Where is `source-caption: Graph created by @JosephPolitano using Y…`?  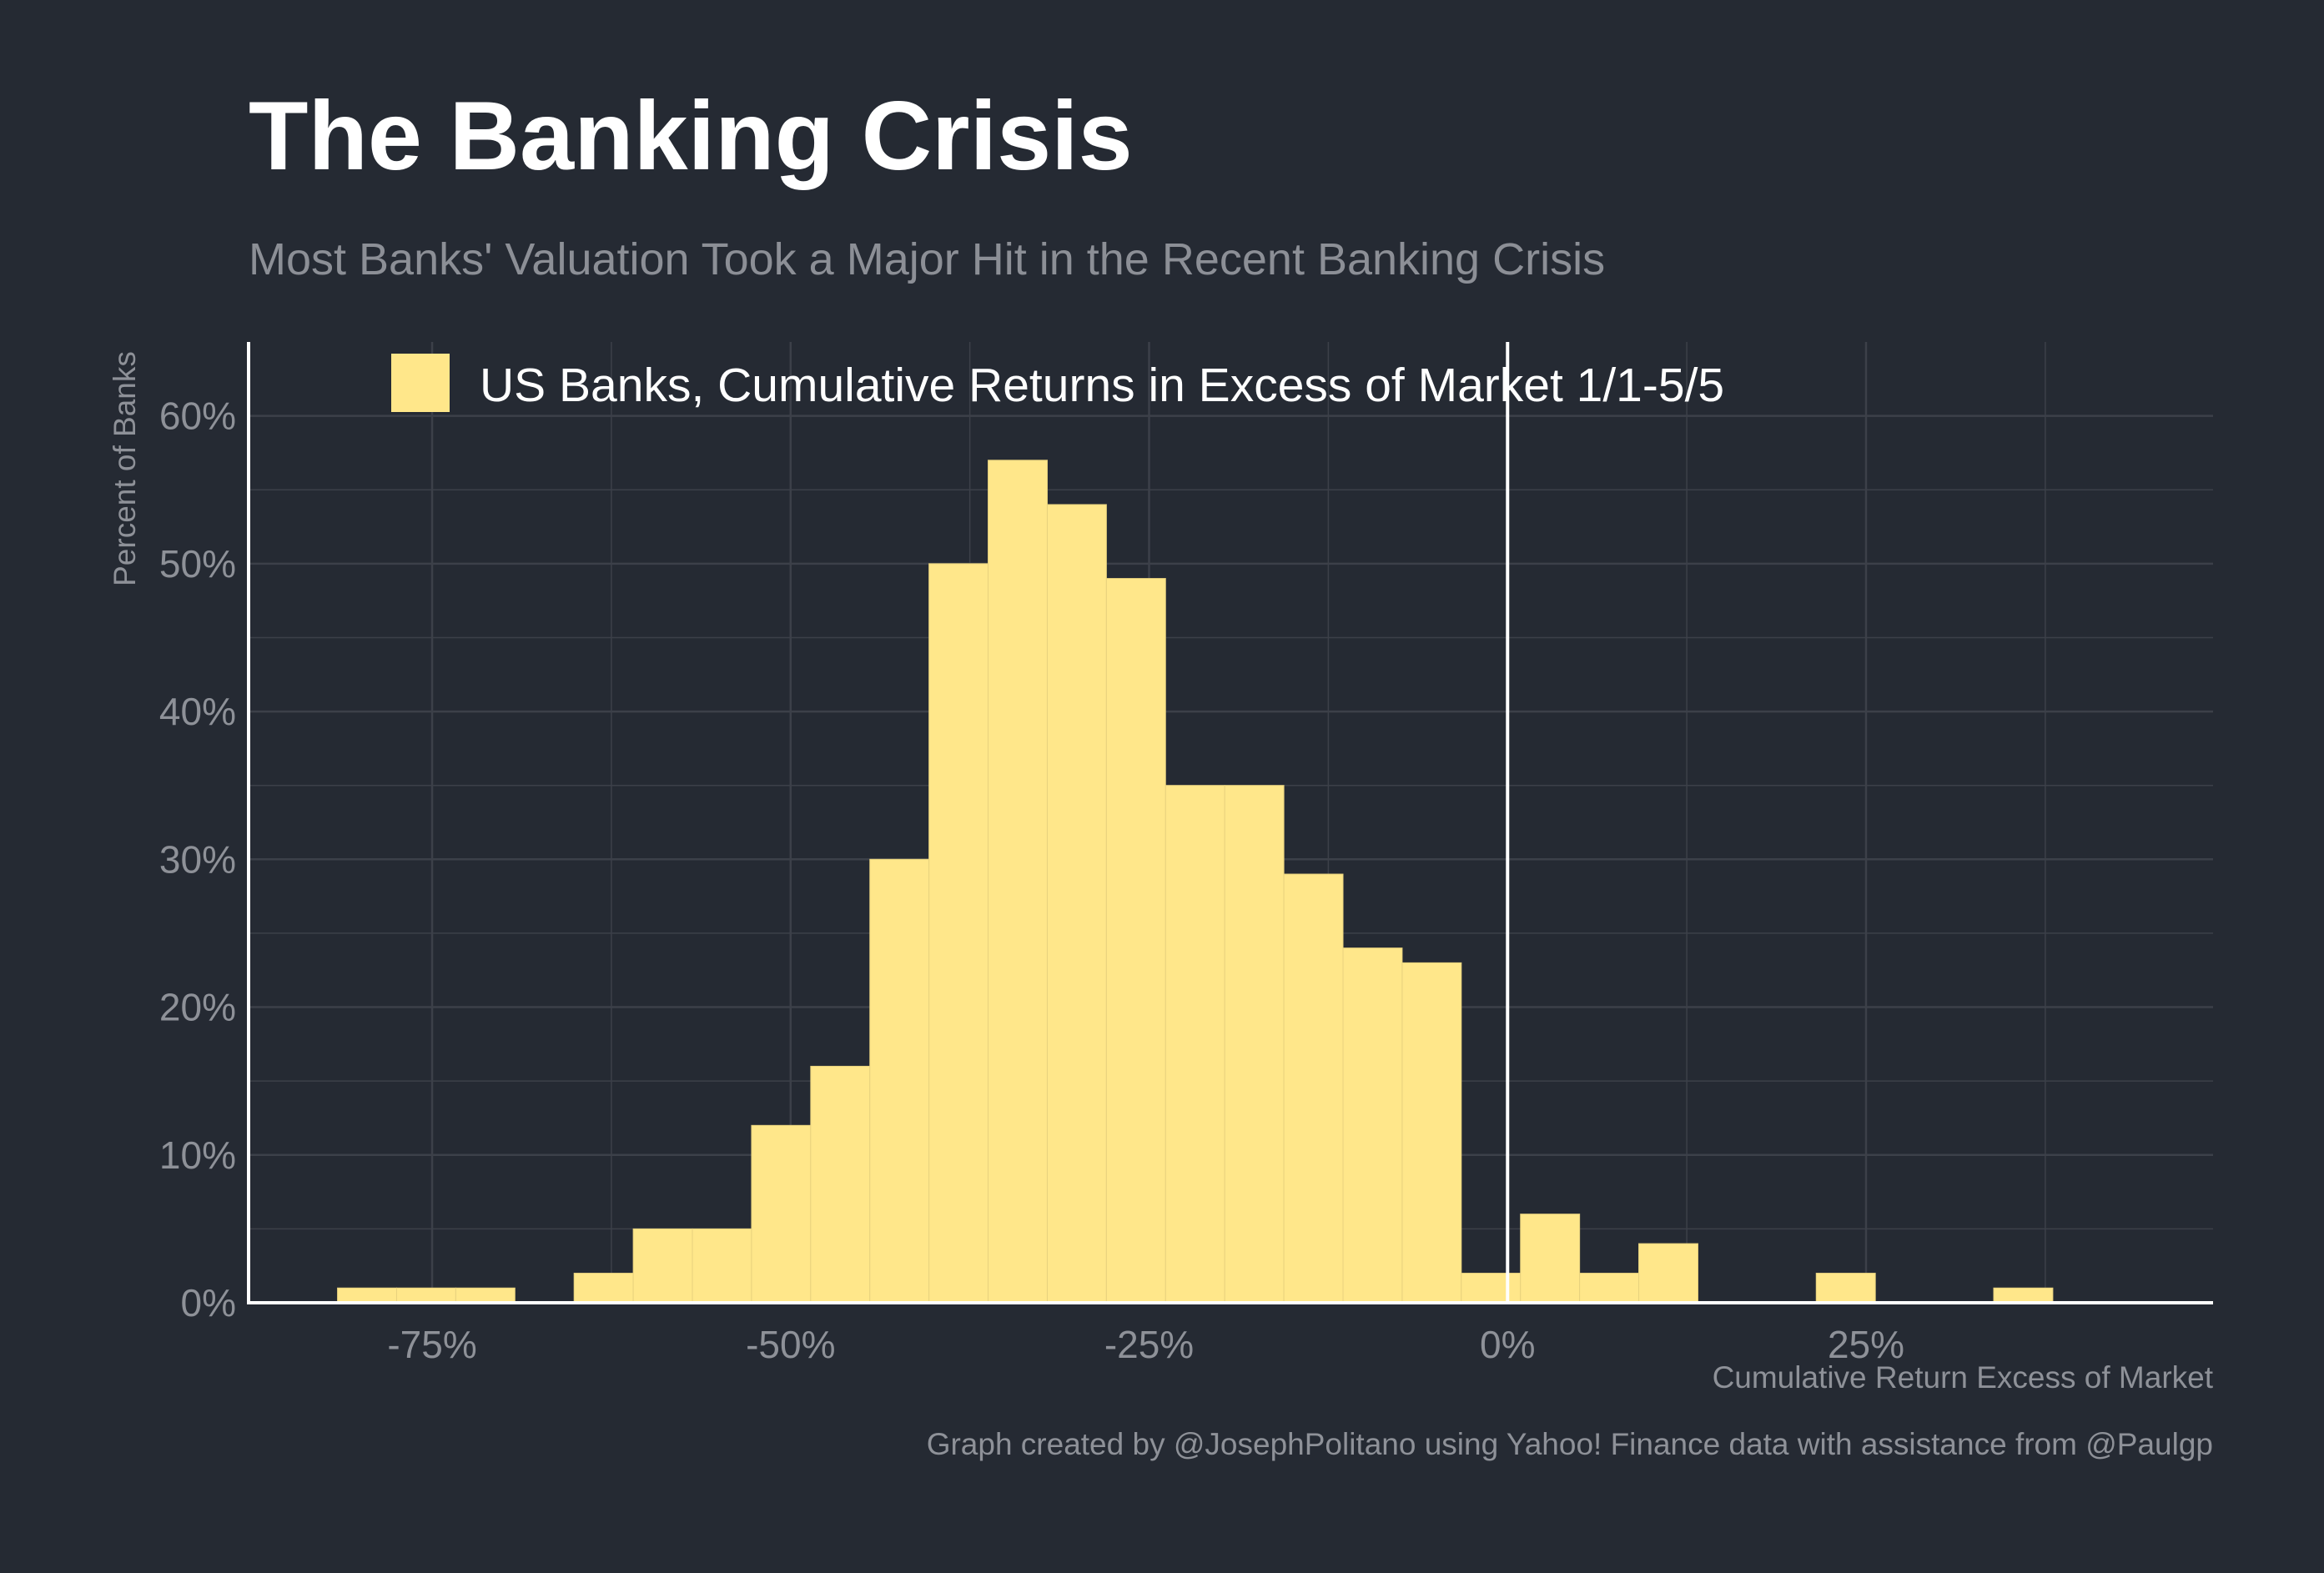 source-caption: Graph created by @JosephPolitano using Y… is located at coordinates (1570, 1444).